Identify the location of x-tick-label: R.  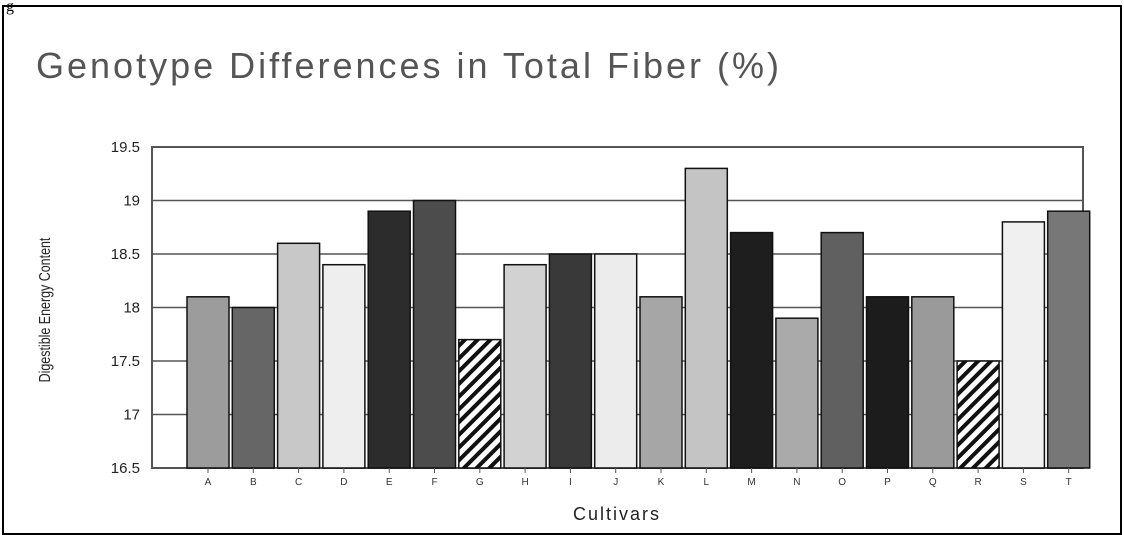
(977, 482).